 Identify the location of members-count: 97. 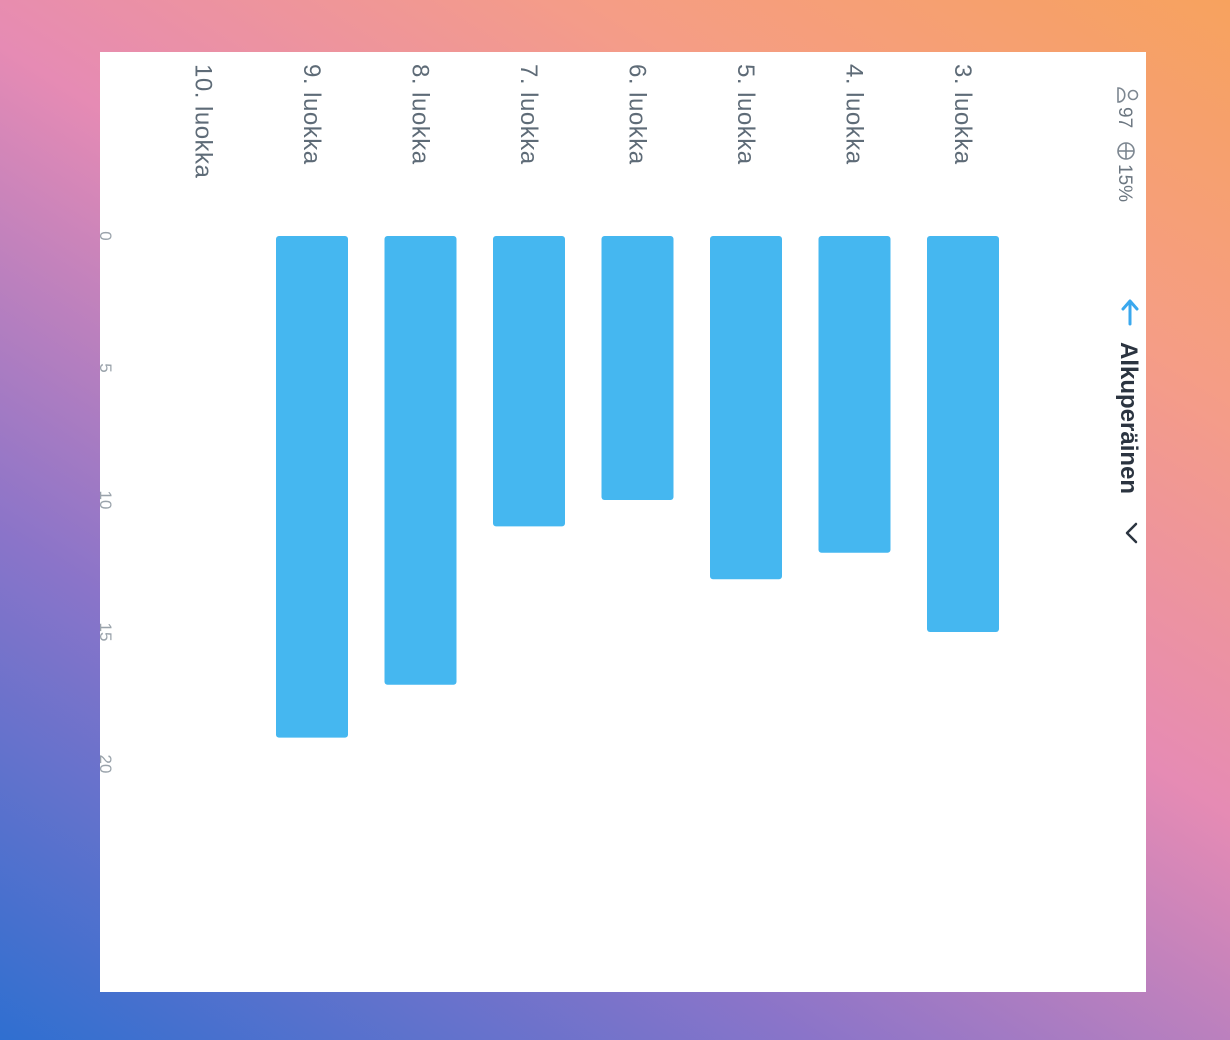
(1124, 117).